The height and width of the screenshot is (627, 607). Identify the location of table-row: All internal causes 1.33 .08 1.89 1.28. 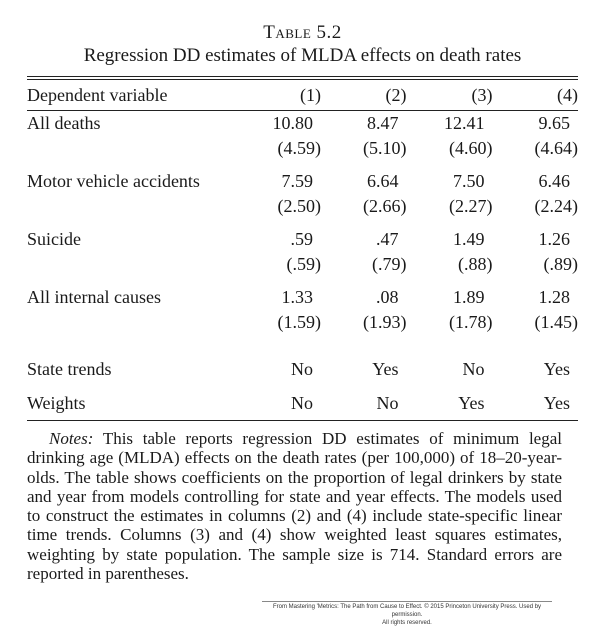
(302, 297).